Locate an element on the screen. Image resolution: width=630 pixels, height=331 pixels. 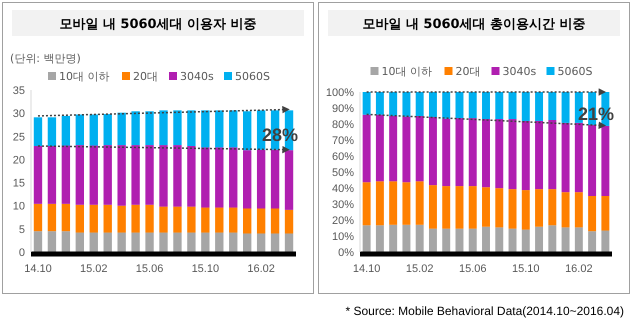
y-tick-label: 20 is located at coordinates (18, 160).